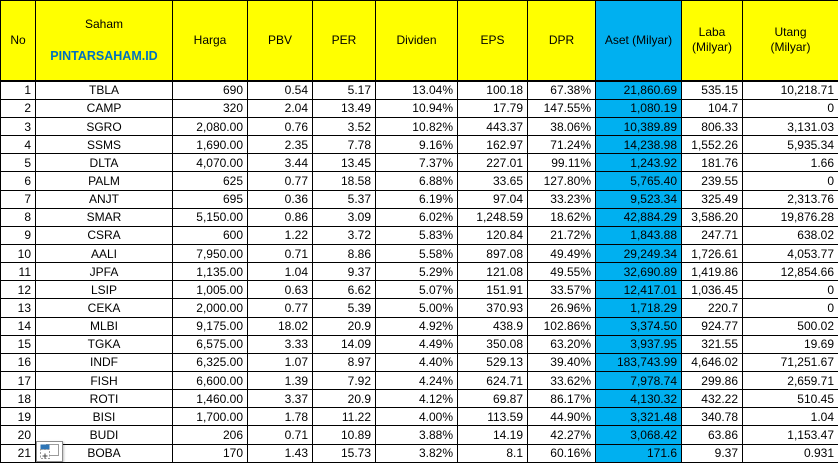  I want to click on cell-saham: AALI, so click(104, 253).